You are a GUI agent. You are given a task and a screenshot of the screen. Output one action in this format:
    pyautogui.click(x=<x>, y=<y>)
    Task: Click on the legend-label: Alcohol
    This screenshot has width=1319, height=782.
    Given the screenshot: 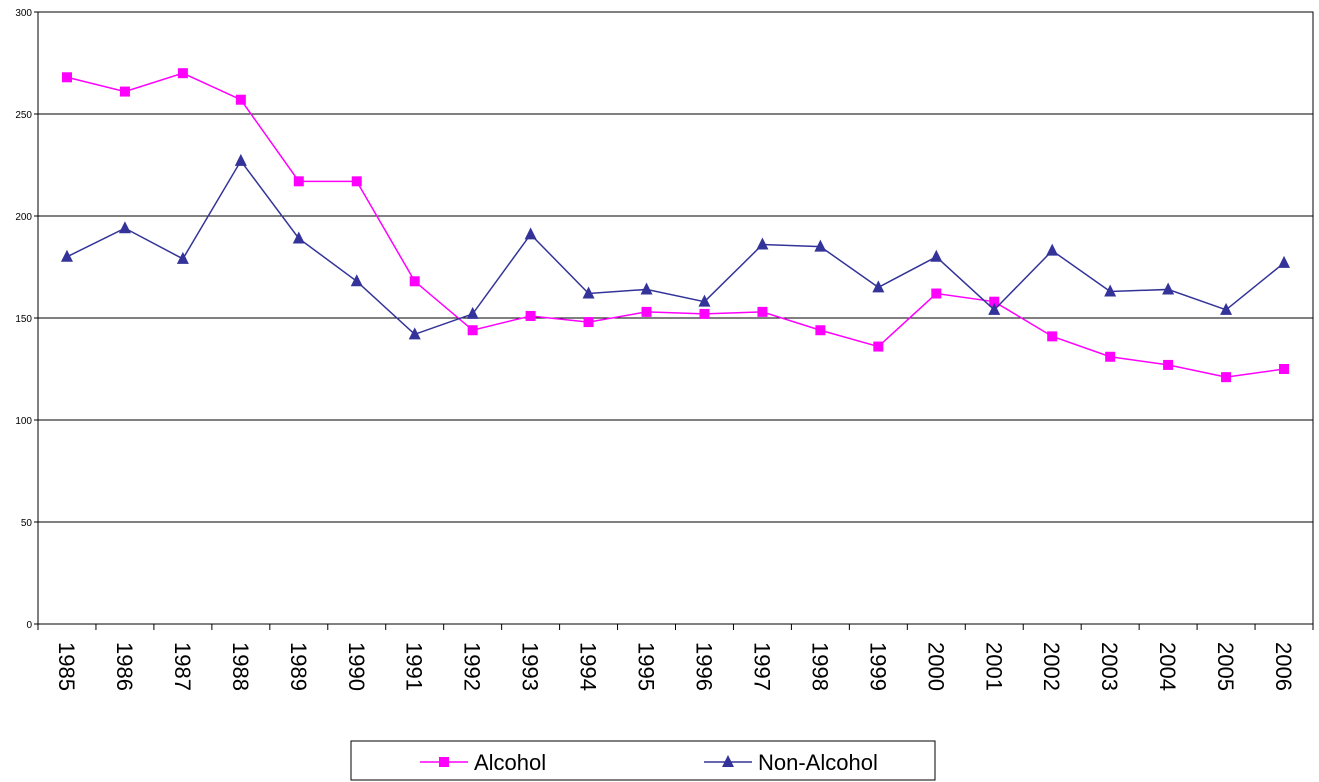 What is the action you would take?
    pyautogui.click(x=510, y=762)
    